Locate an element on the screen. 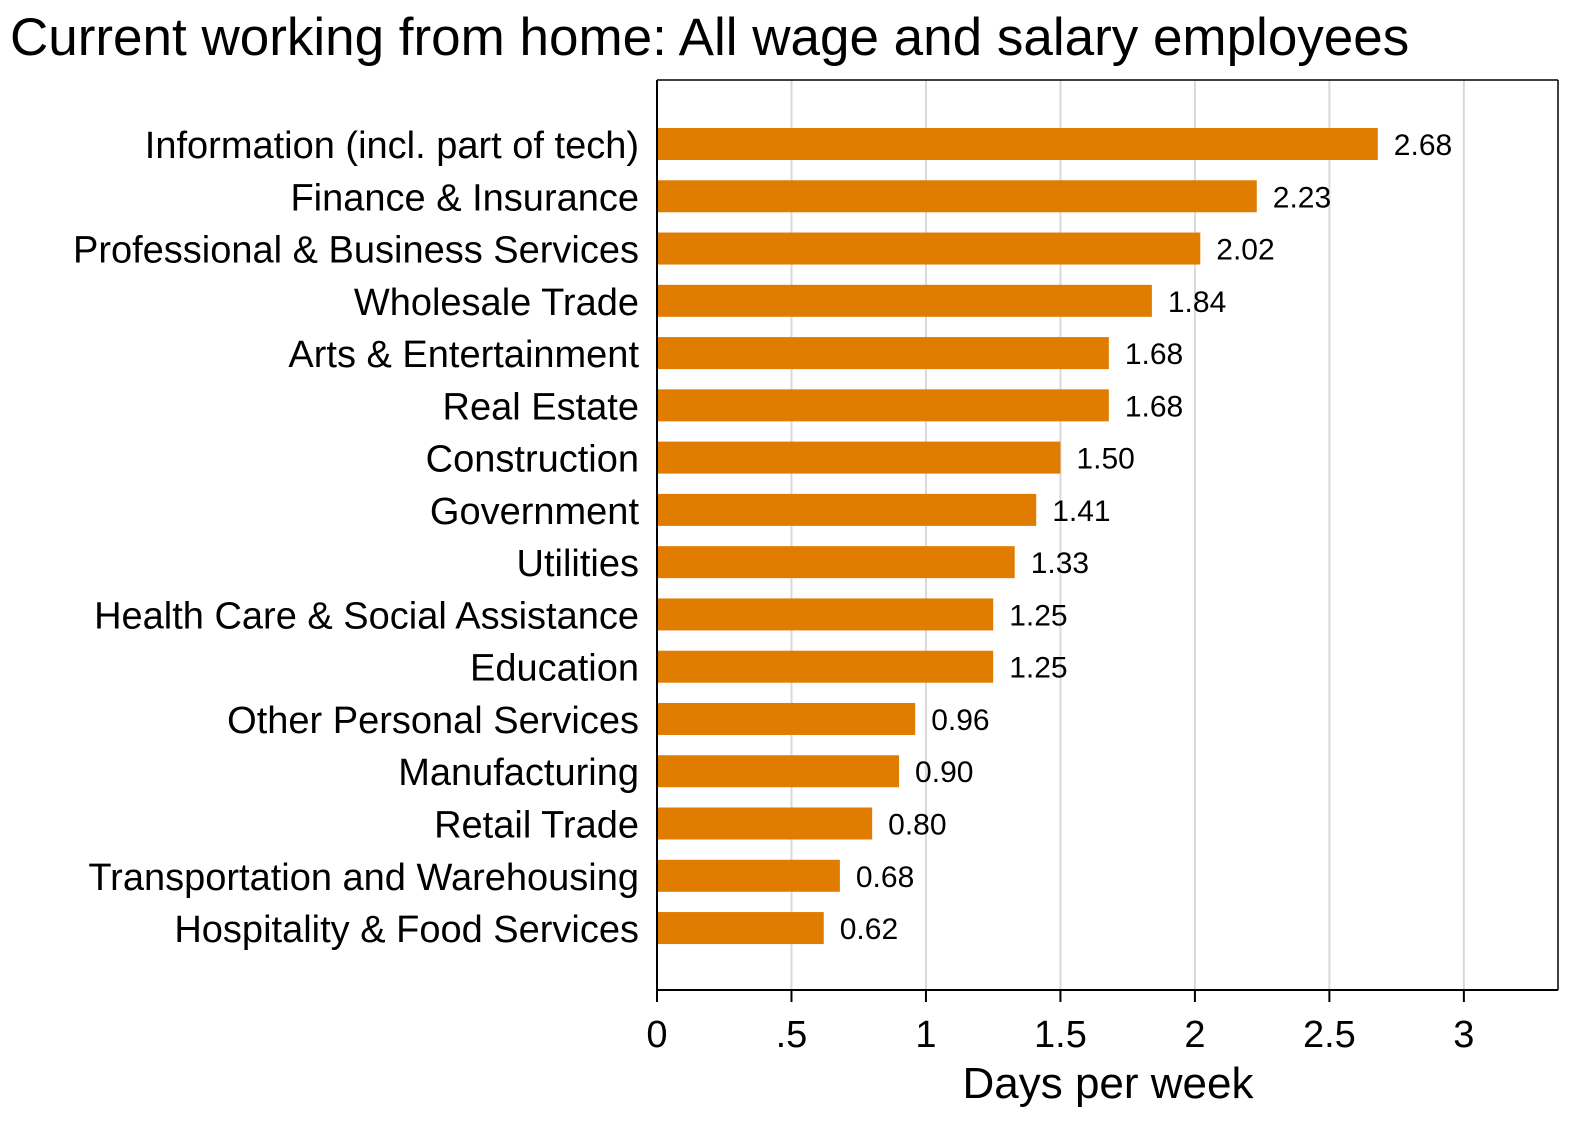 The image size is (1579, 1123). category-label: Retail Trade is located at coordinates (536, 826).